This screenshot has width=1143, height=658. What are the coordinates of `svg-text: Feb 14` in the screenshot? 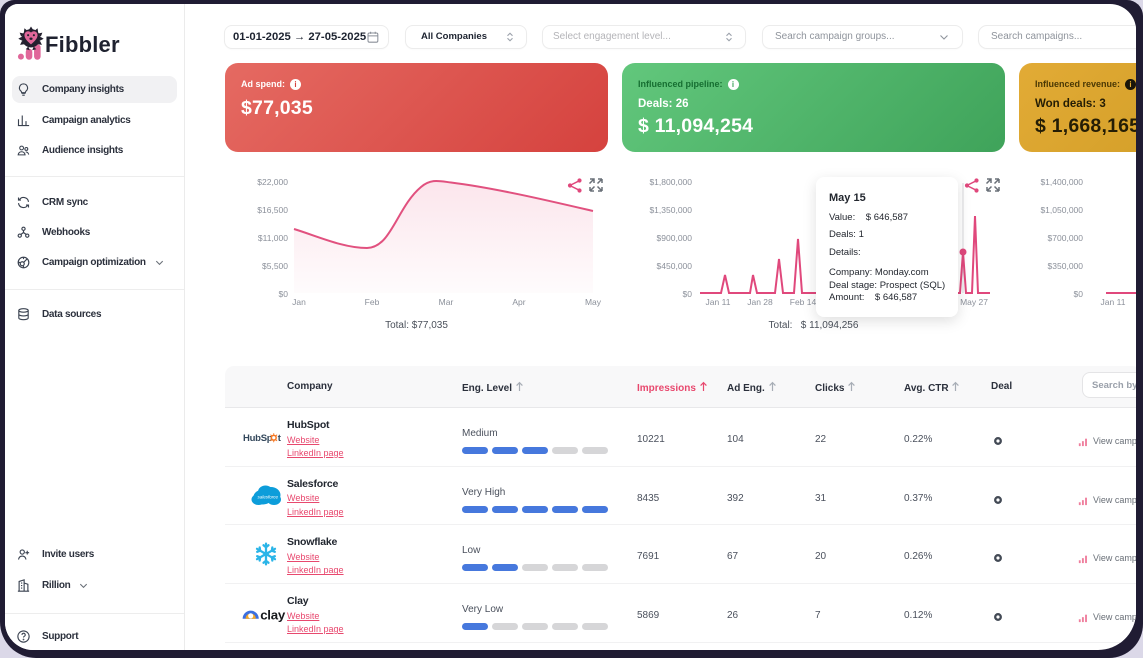 It's located at (803, 302).